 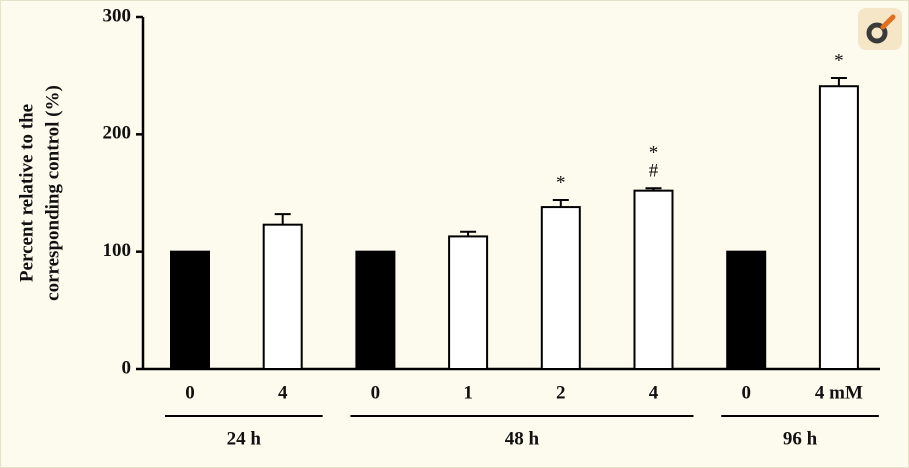 I want to click on y-tick-label: 200, so click(x=117, y=133).